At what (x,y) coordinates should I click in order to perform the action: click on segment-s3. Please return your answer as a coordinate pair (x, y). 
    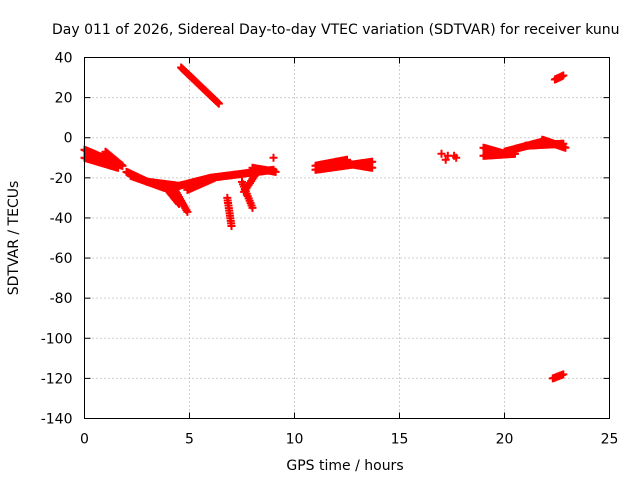
    Looking at the image, I should click on (114, 158).